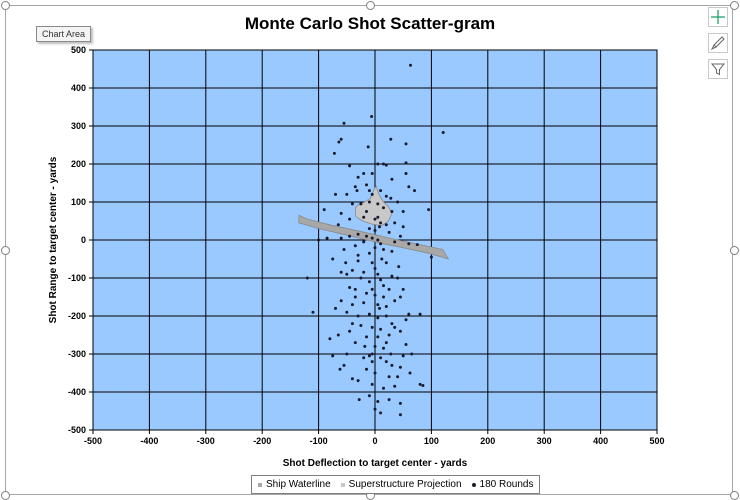  What do you see at coordinates (374, 441) in the screenshot?
I see `x-tick-label: 0` at bounding box center [374, 441].